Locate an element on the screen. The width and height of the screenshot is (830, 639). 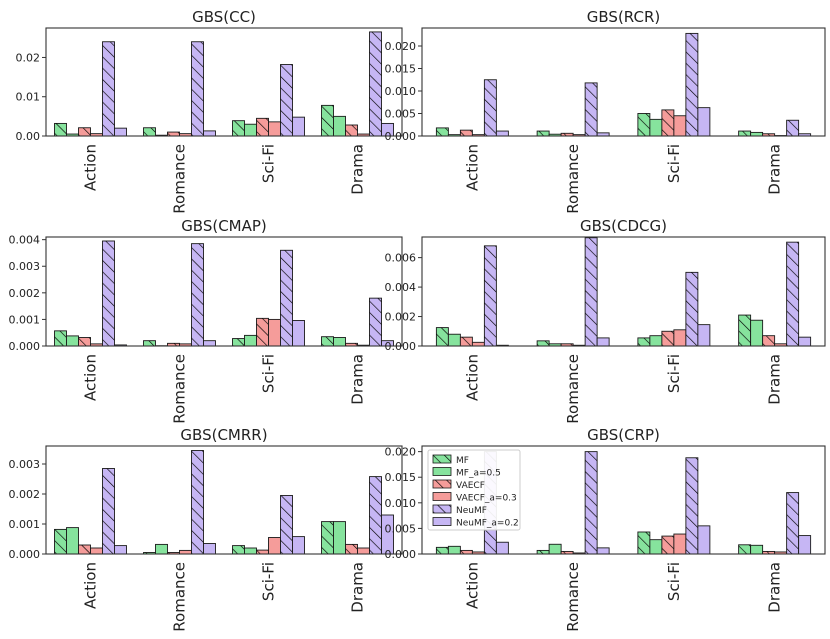
chart-title: GBS(CMAP) is located at coordinates (224, 226).